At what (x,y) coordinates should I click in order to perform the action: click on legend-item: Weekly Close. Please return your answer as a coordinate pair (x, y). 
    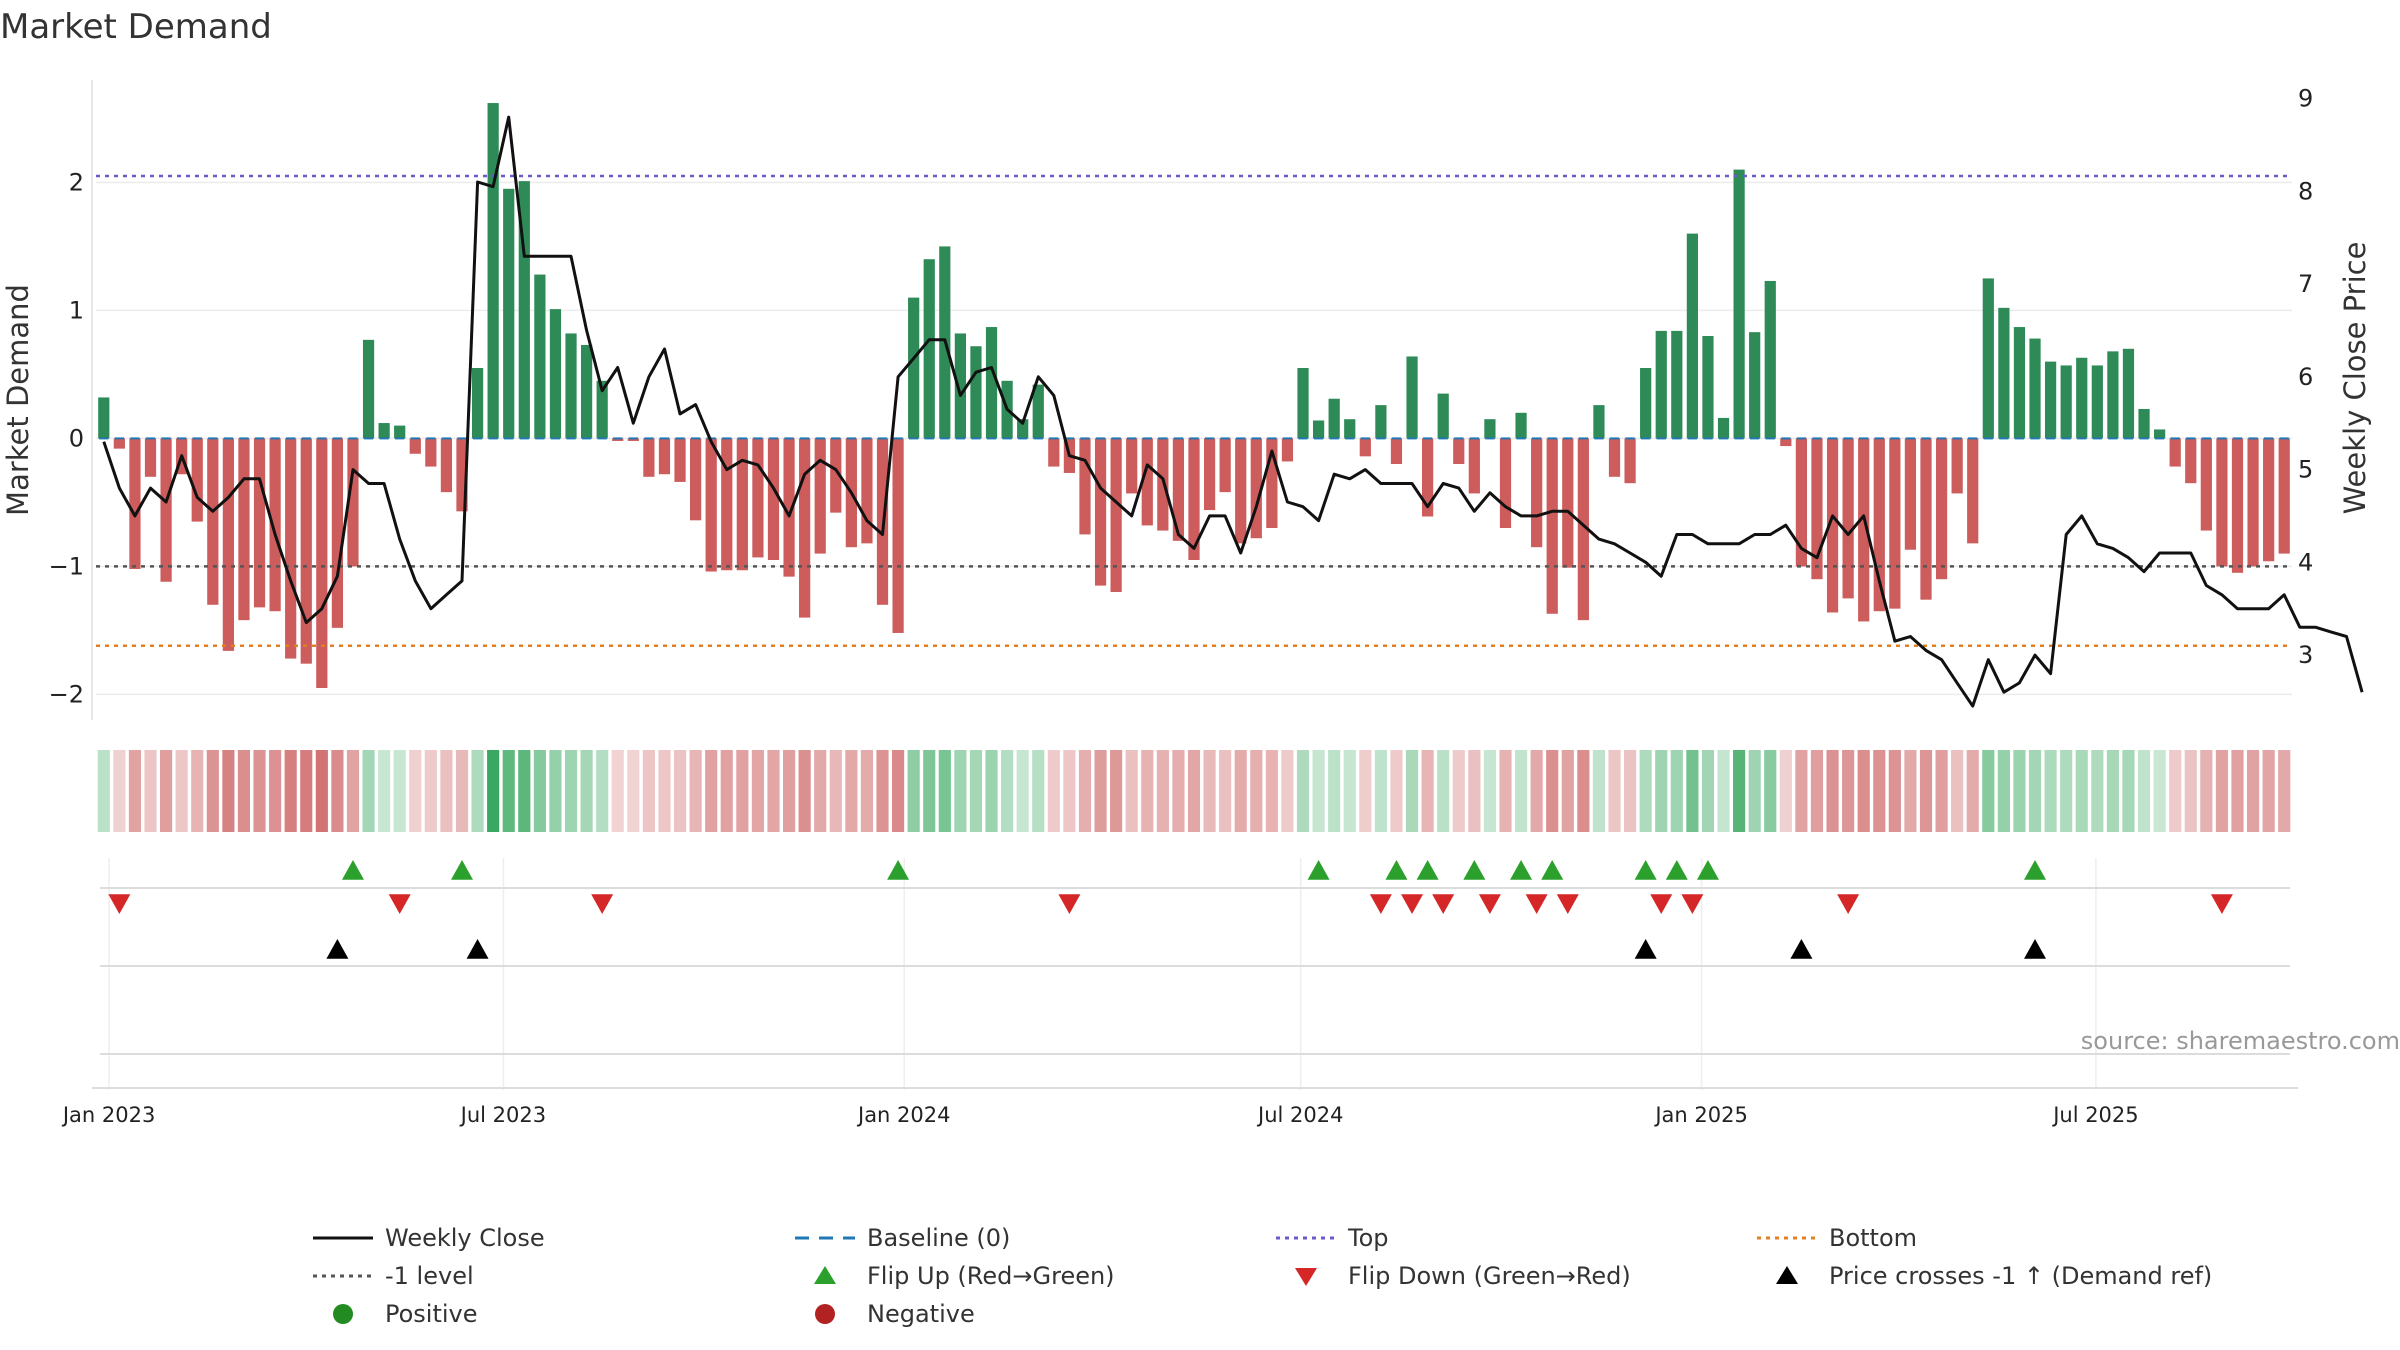
    Looking at the image, I should click on (429, 1238).